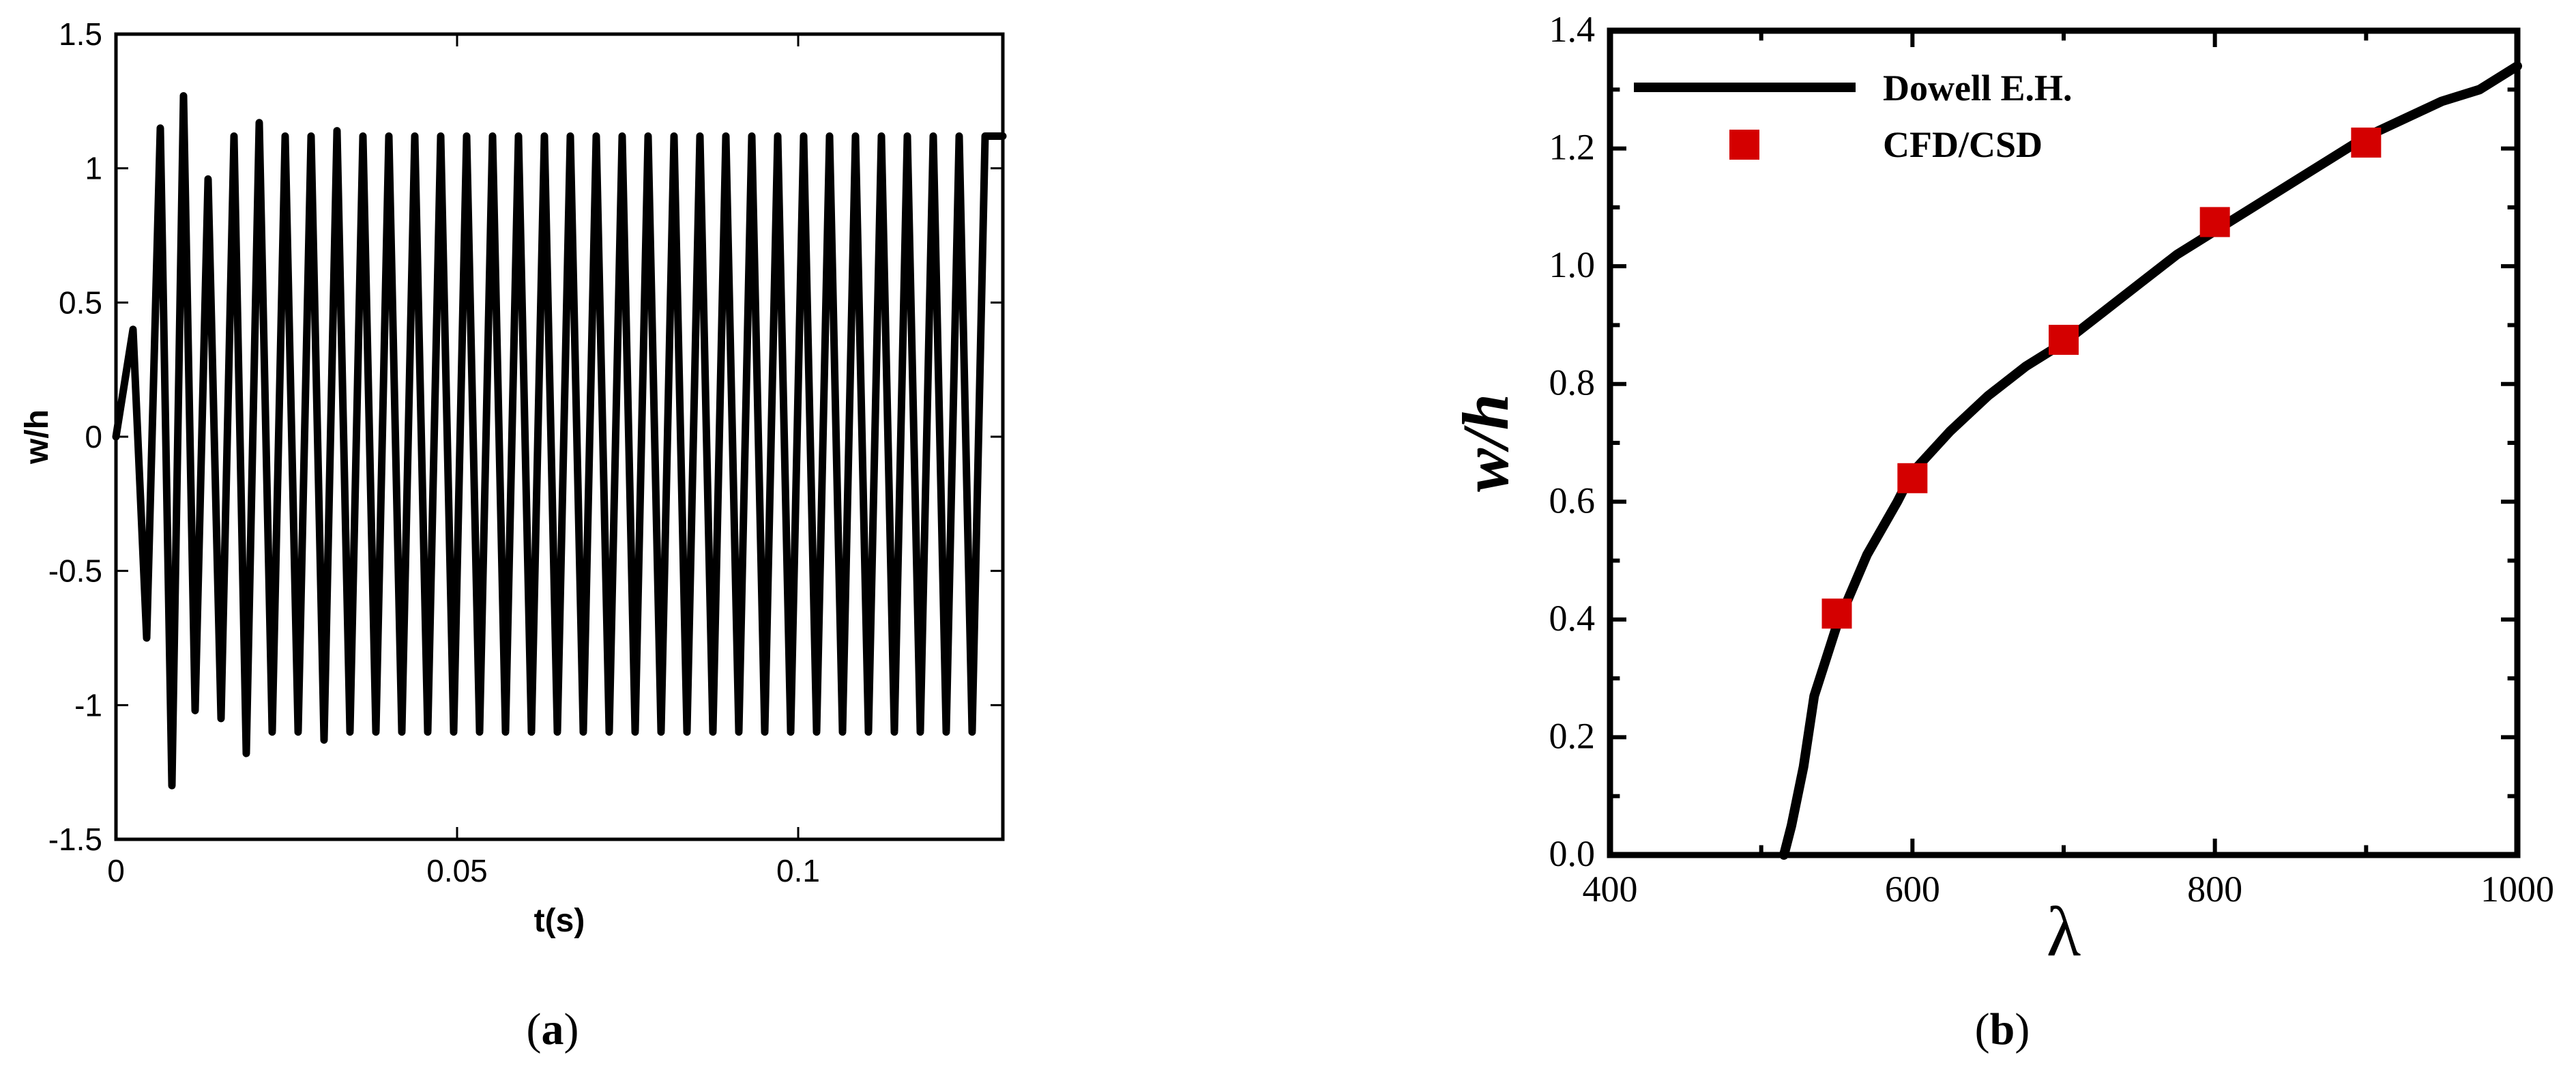 The width and height of the screenshot is (2576, 1072). Describe the element at coordinates (75, 840) in the screenshot. I see `y-tick-label: -1.5` at that location.